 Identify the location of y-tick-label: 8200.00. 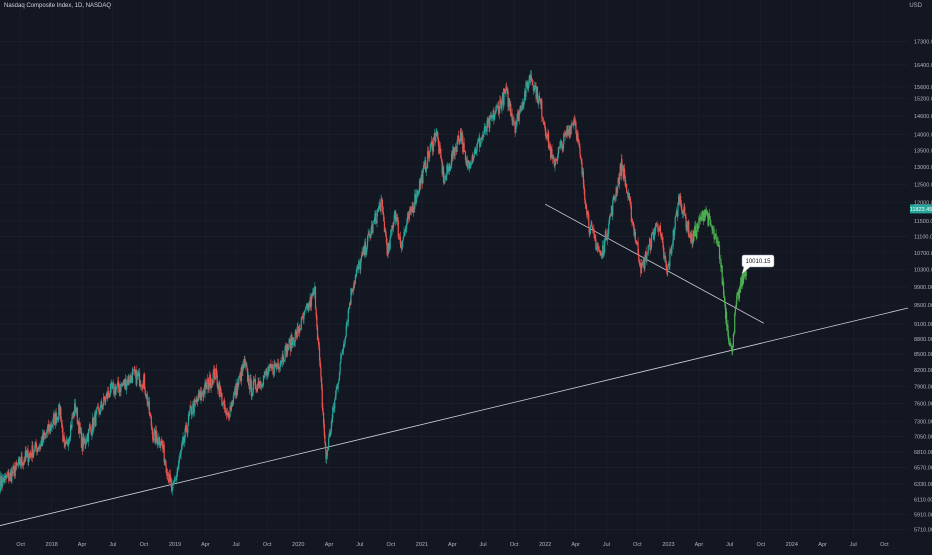
(923, 371).